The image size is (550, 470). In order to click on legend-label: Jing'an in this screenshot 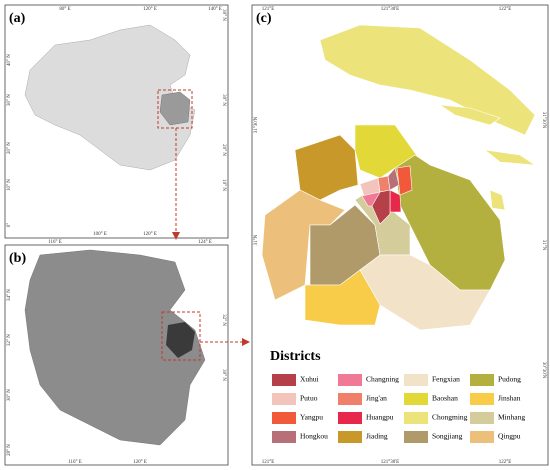, I will do `click(376, 398)`.